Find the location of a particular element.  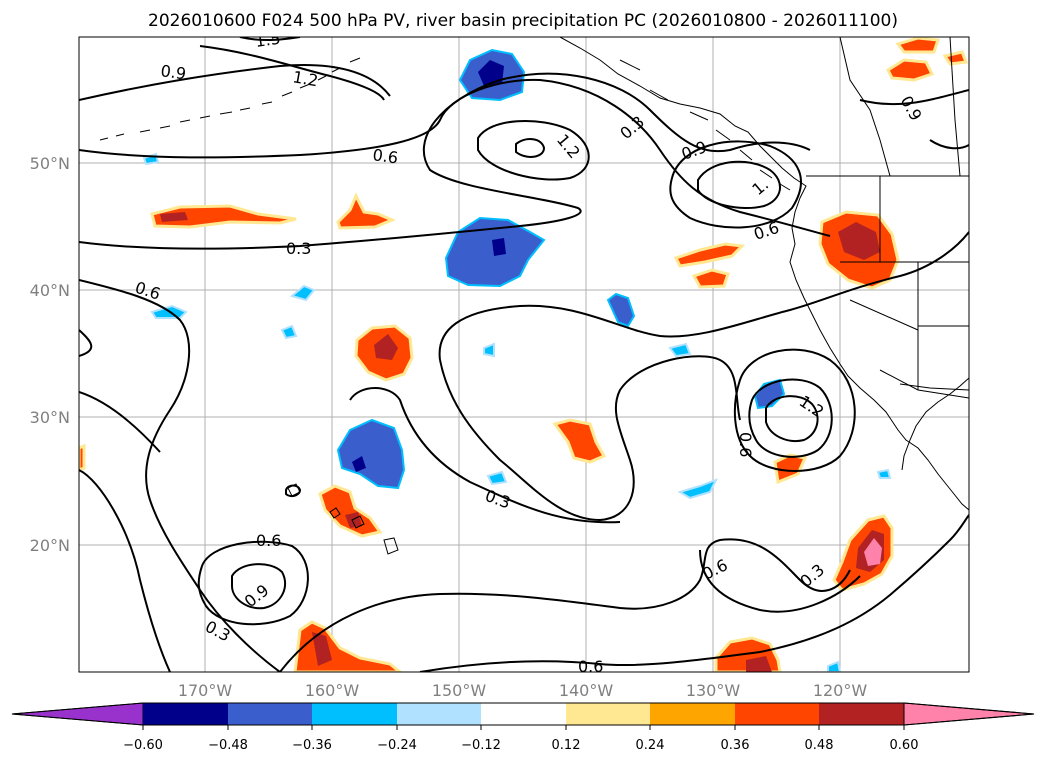

pv-contour-0.6-west is located at coordinates (180, 475).